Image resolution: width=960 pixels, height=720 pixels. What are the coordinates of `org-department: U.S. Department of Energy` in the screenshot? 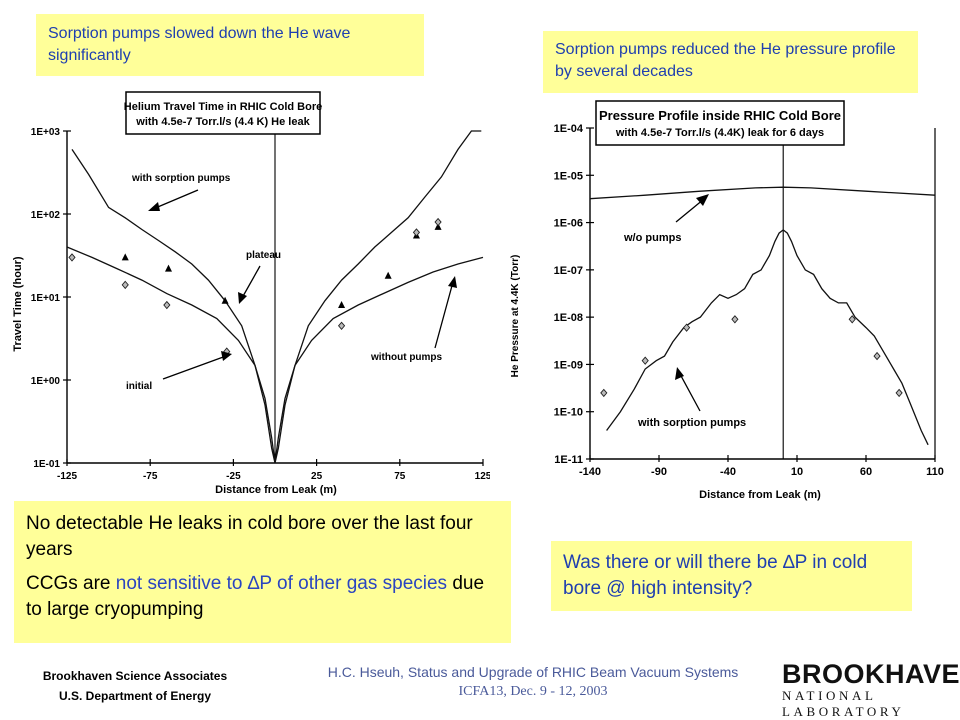 It's located at (135, 696).